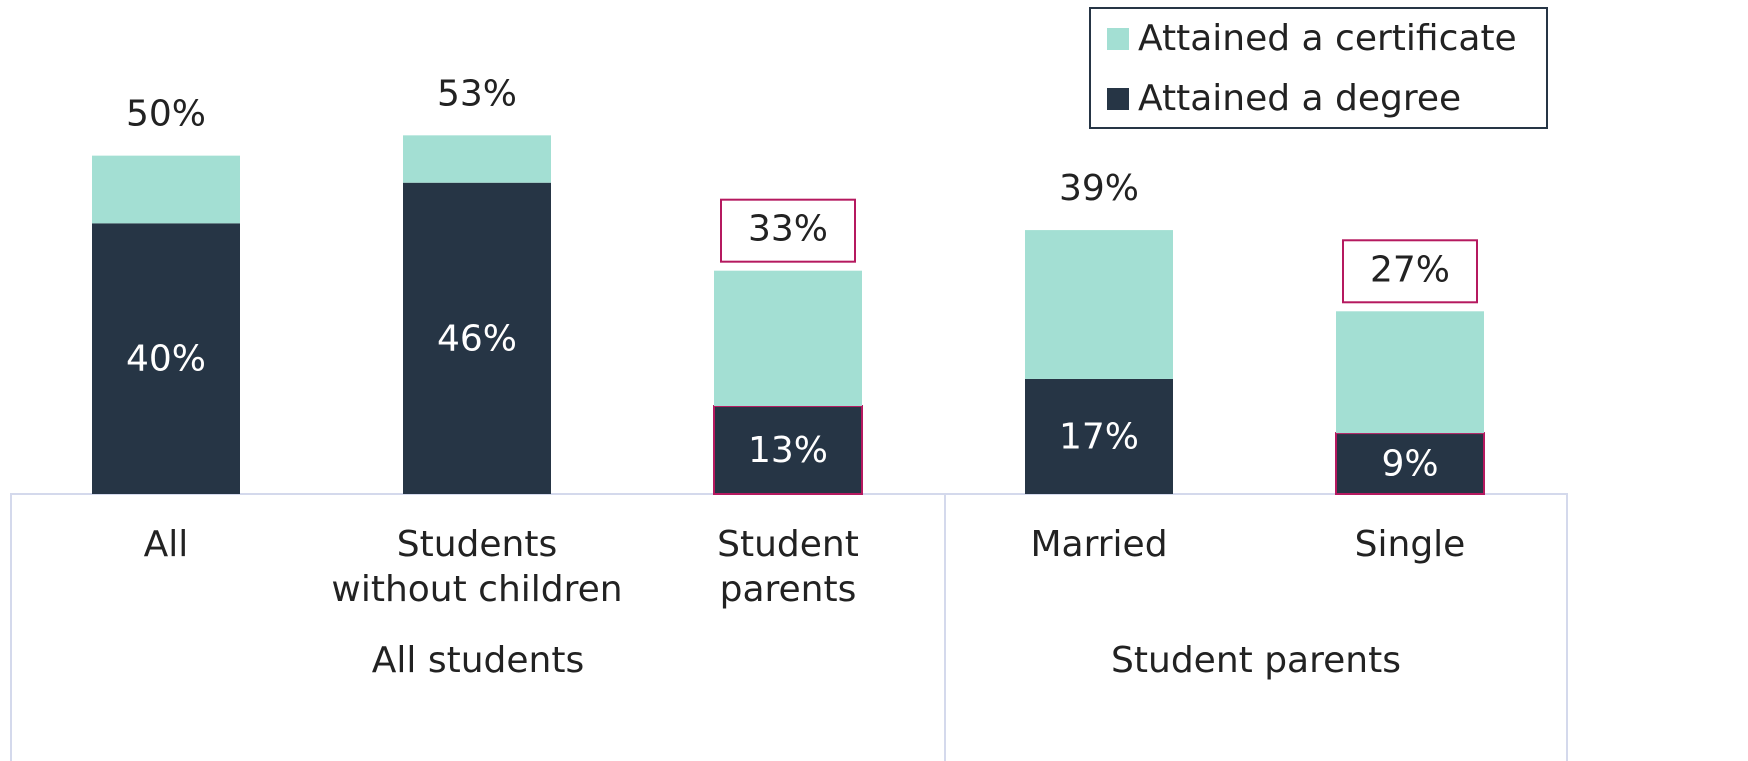 The height and width of the screenshot is (761, 1748). I want to click on group-label: All students, so click(478, 660).